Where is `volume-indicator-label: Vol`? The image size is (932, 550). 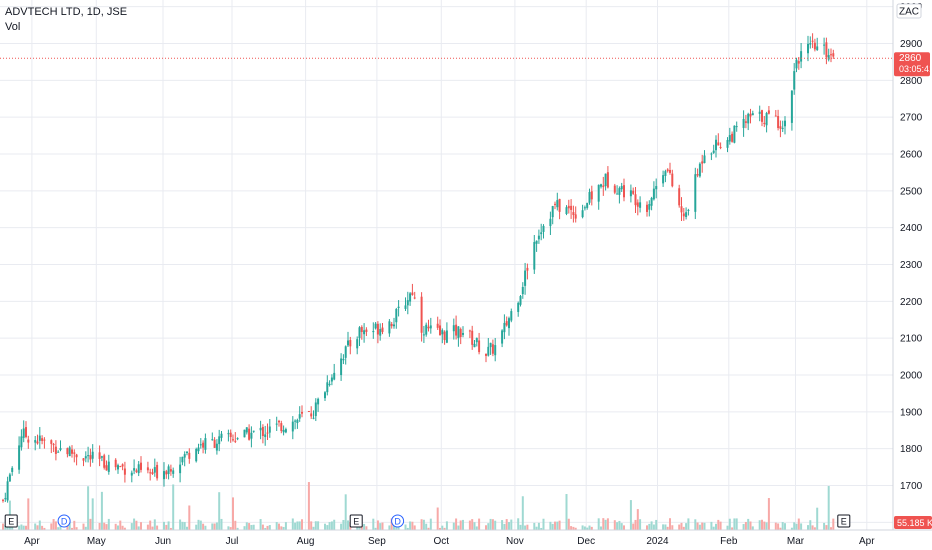 volume-indicator-label: Vol is located at coordinates (13, 27).